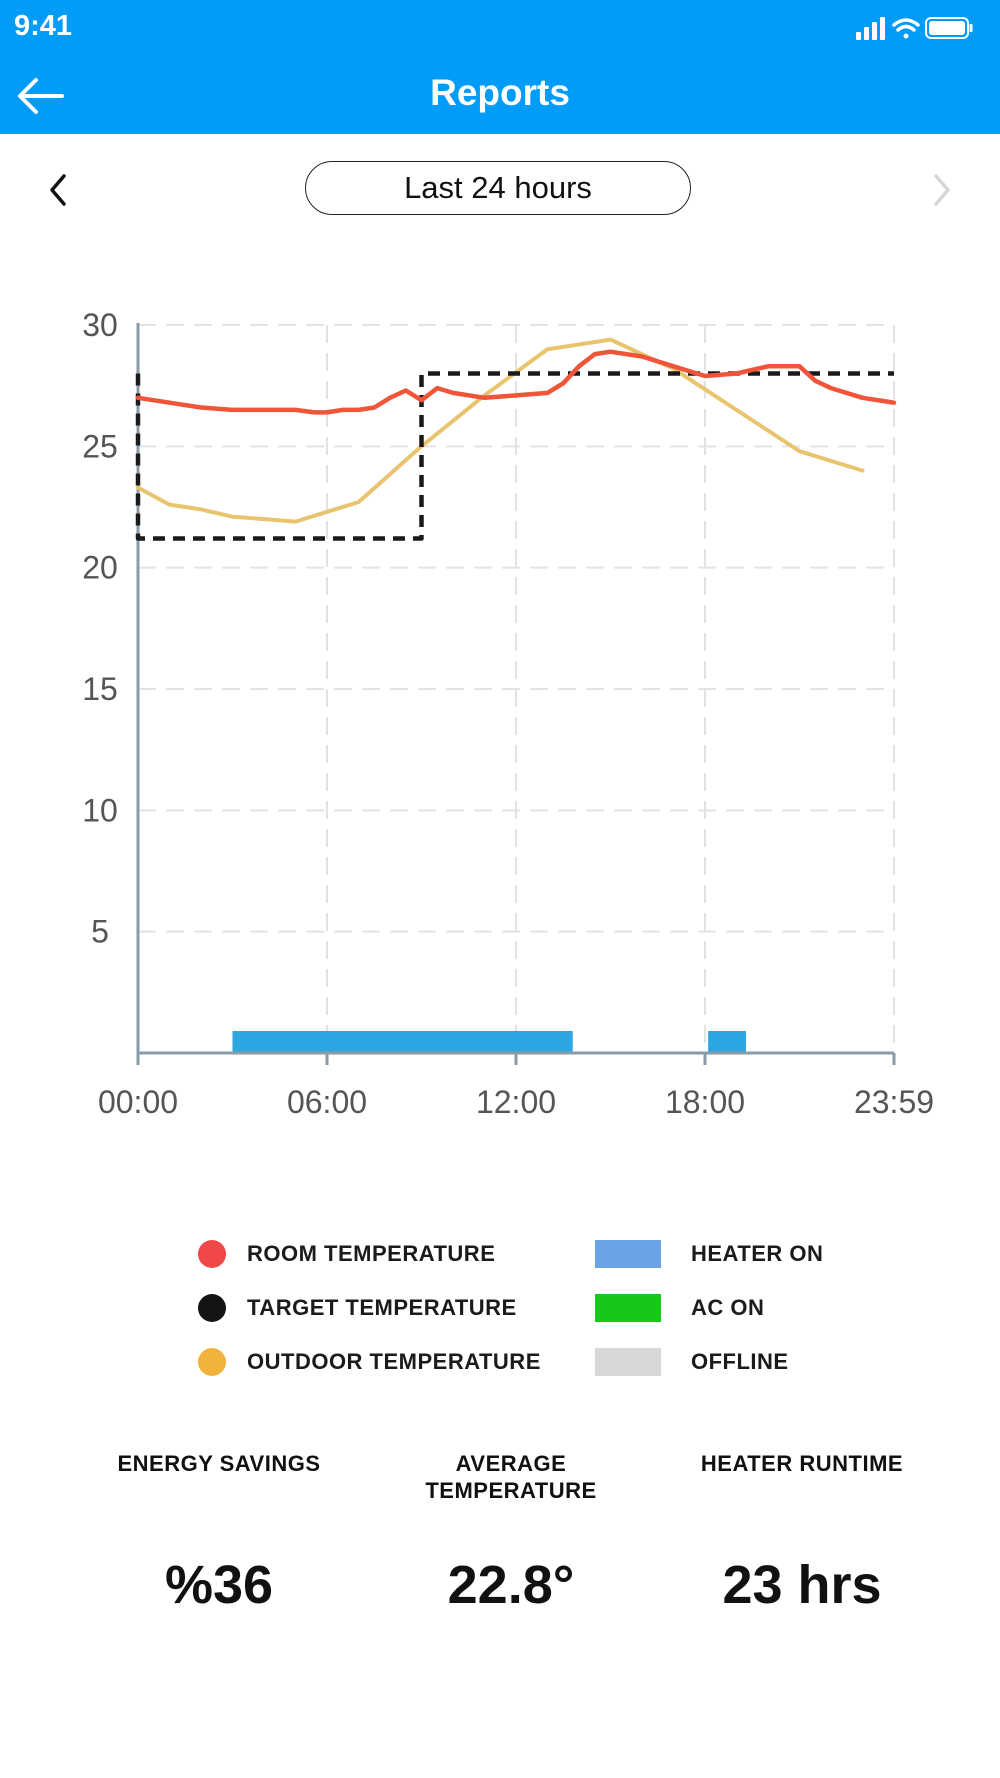  Describe the element at coordinates (498, 188) in the screenshot. I see `range-selector: Last 24 hours` at that location.